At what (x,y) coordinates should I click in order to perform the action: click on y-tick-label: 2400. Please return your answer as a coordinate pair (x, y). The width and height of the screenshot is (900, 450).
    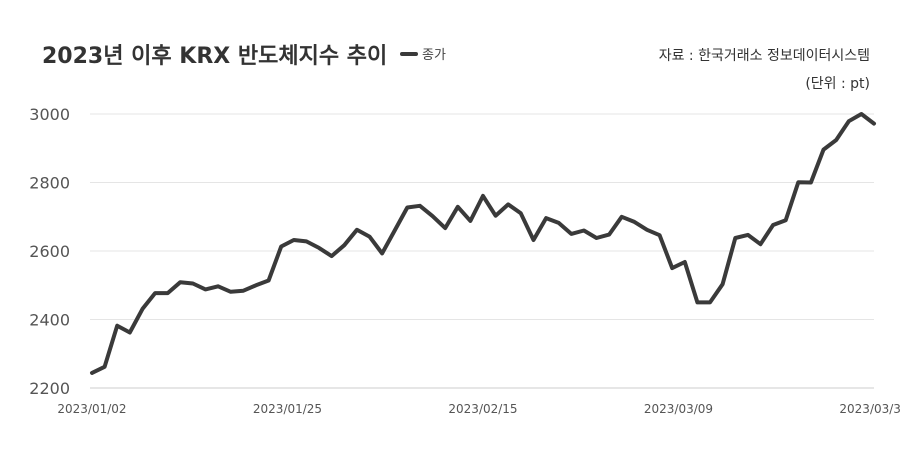
    Looking at the image, I should click on (49, 320).